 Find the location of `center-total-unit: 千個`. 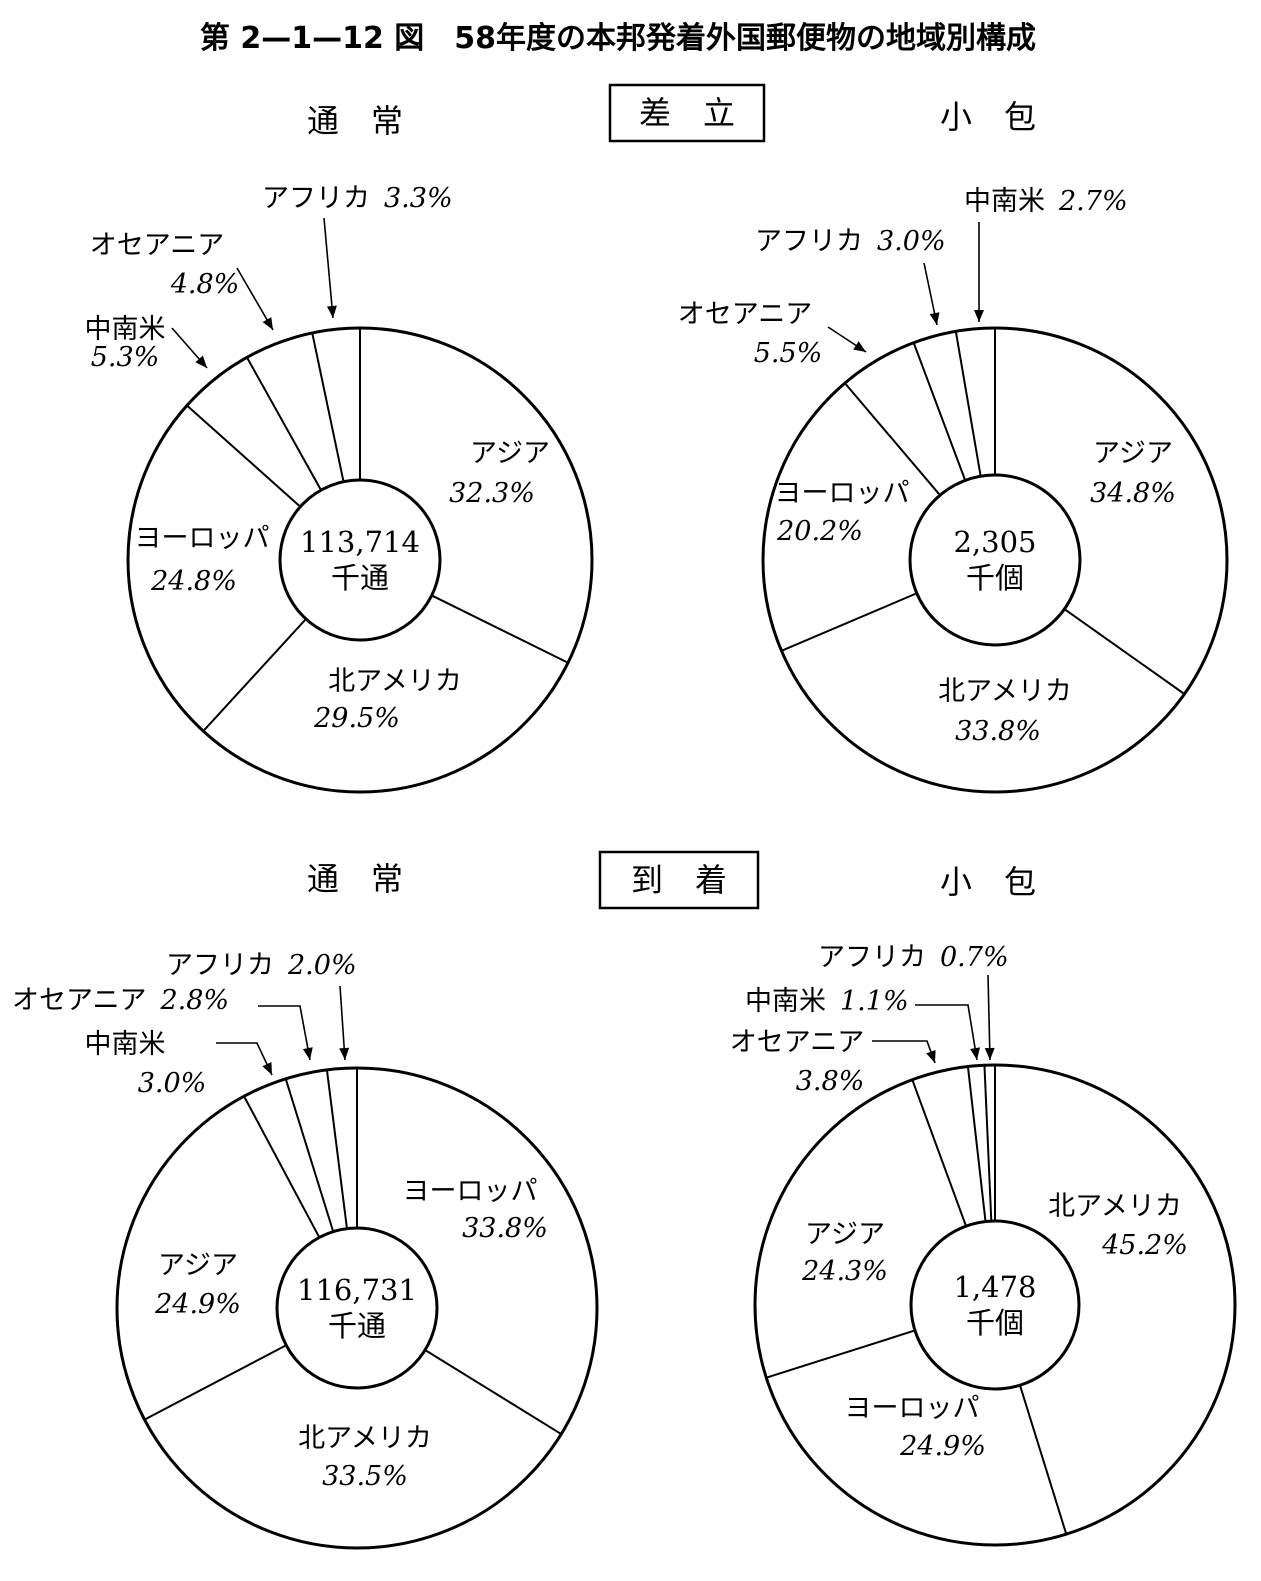

center-total-unit: 千個 is located at coordinates (995, 1323).